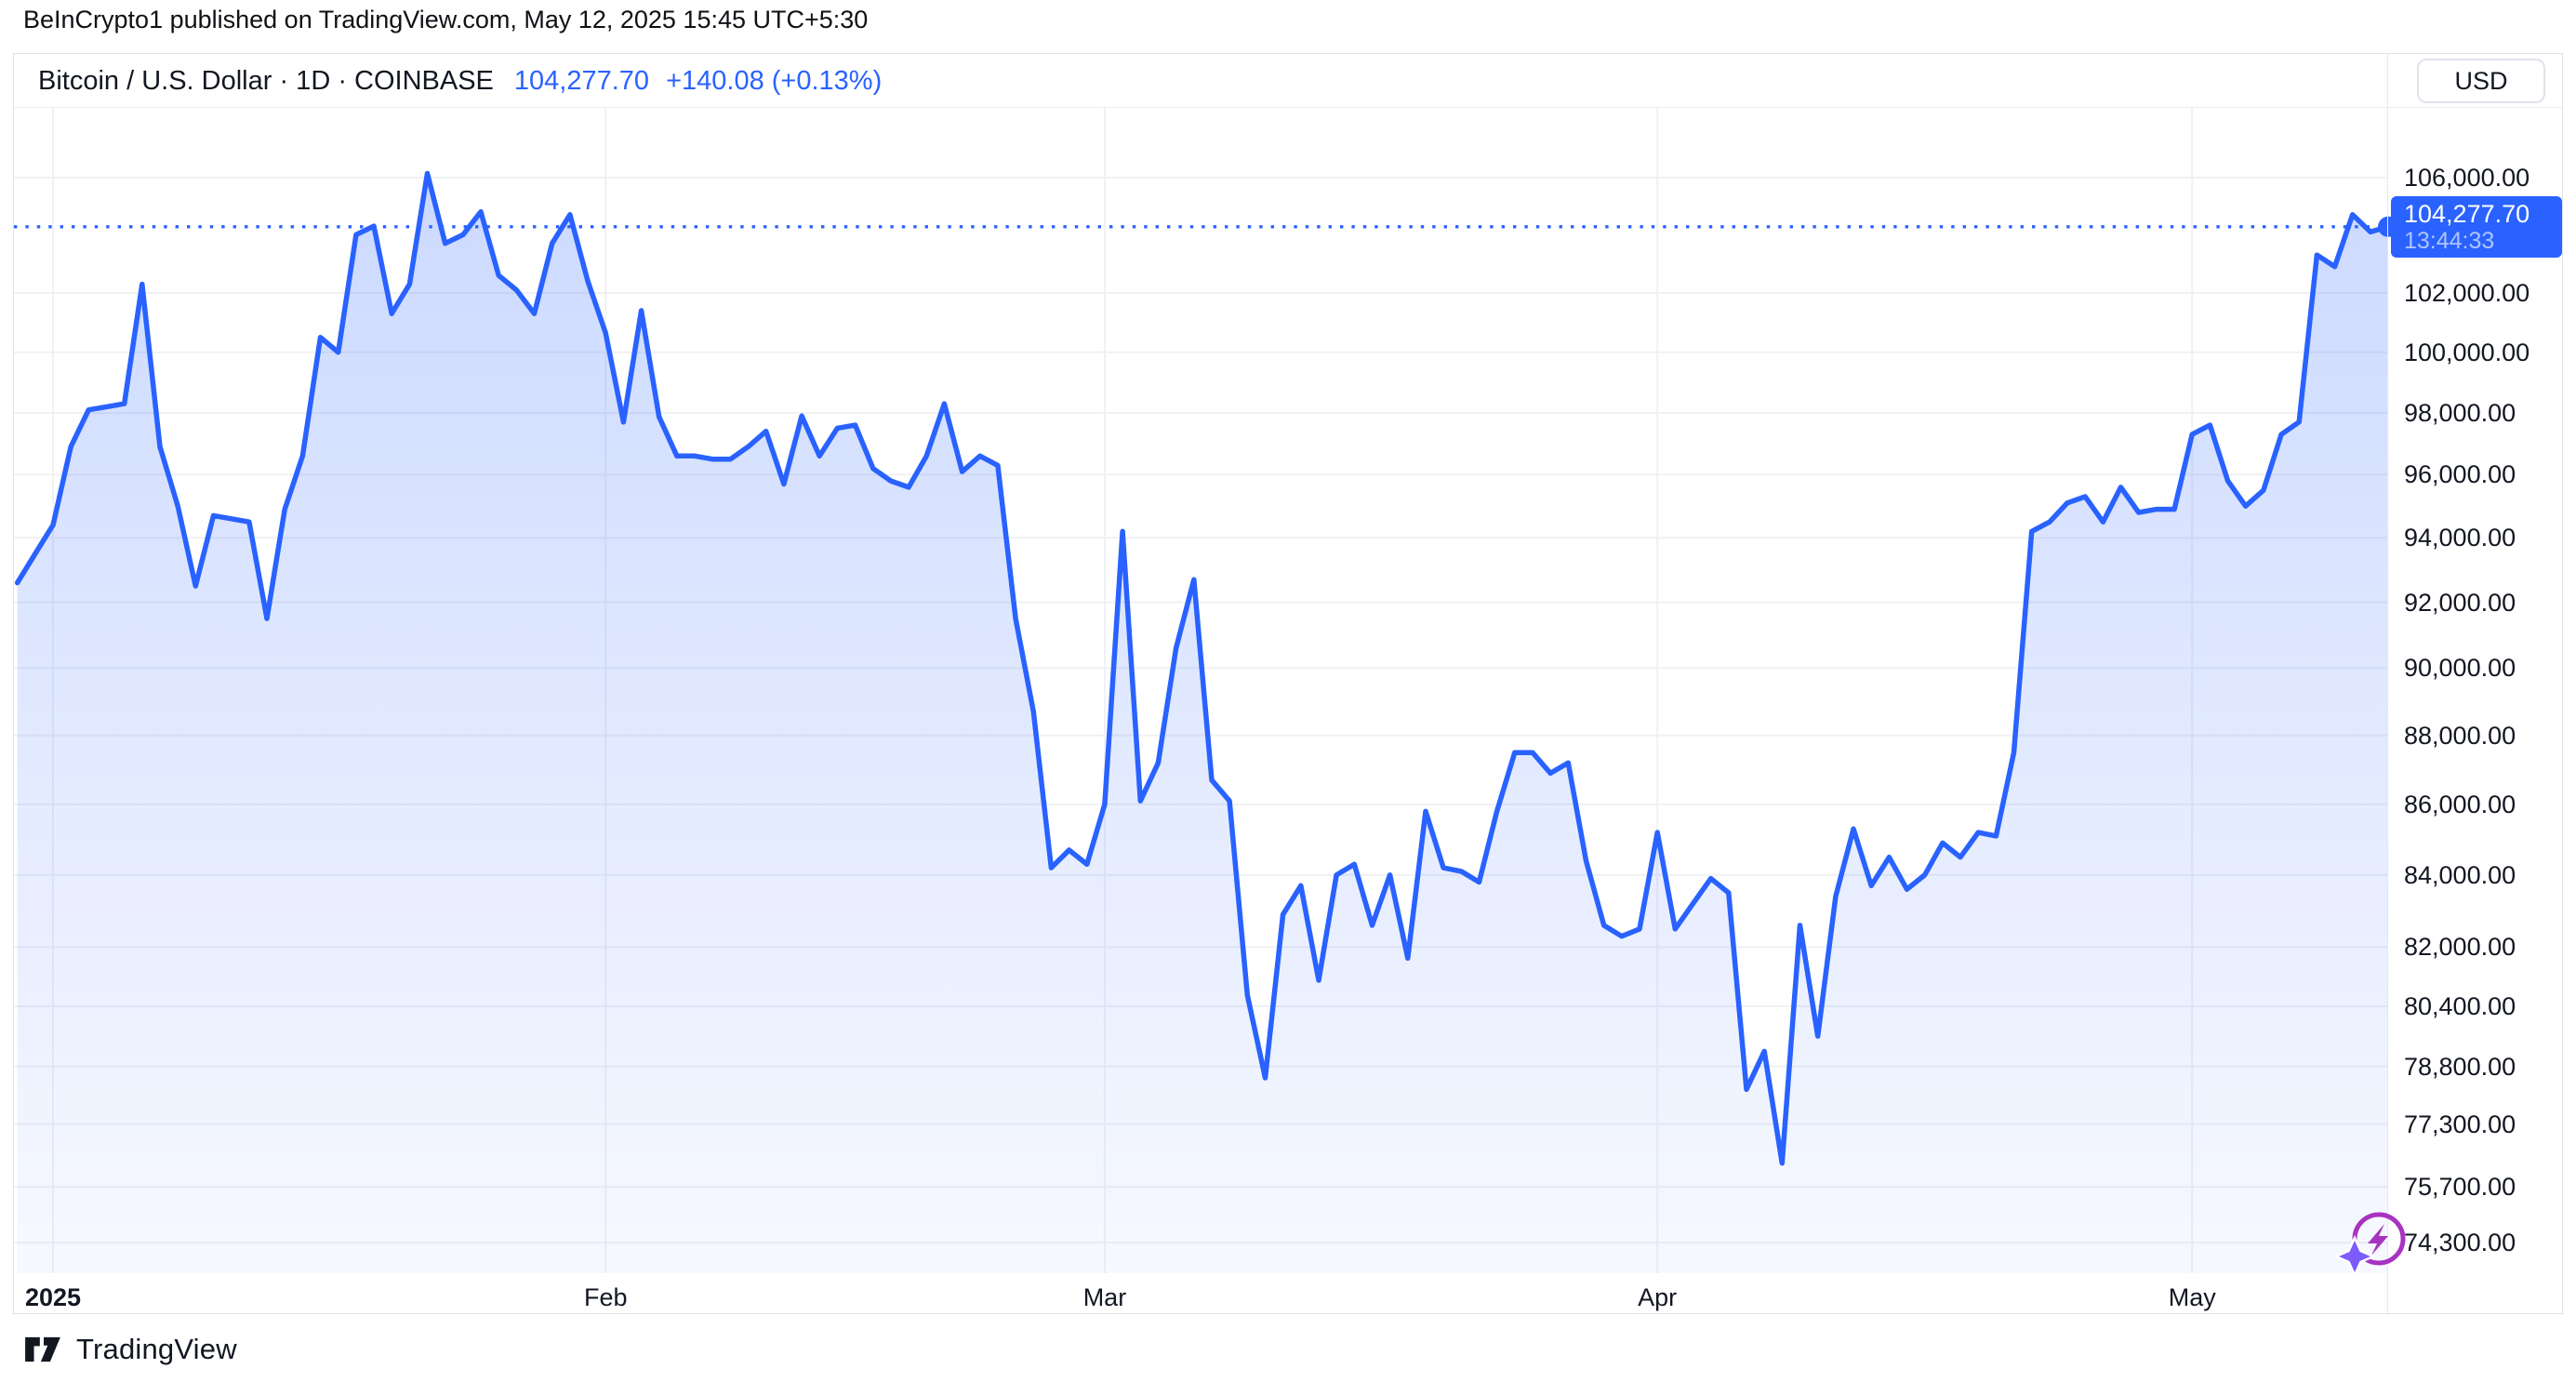 The height and width of the screenshot is (1382, 2576). What do you see at coordinates (2481, 81) in the screenshot?
I see `currency-toggle-button: USD` at bounding box center [2481, 81].